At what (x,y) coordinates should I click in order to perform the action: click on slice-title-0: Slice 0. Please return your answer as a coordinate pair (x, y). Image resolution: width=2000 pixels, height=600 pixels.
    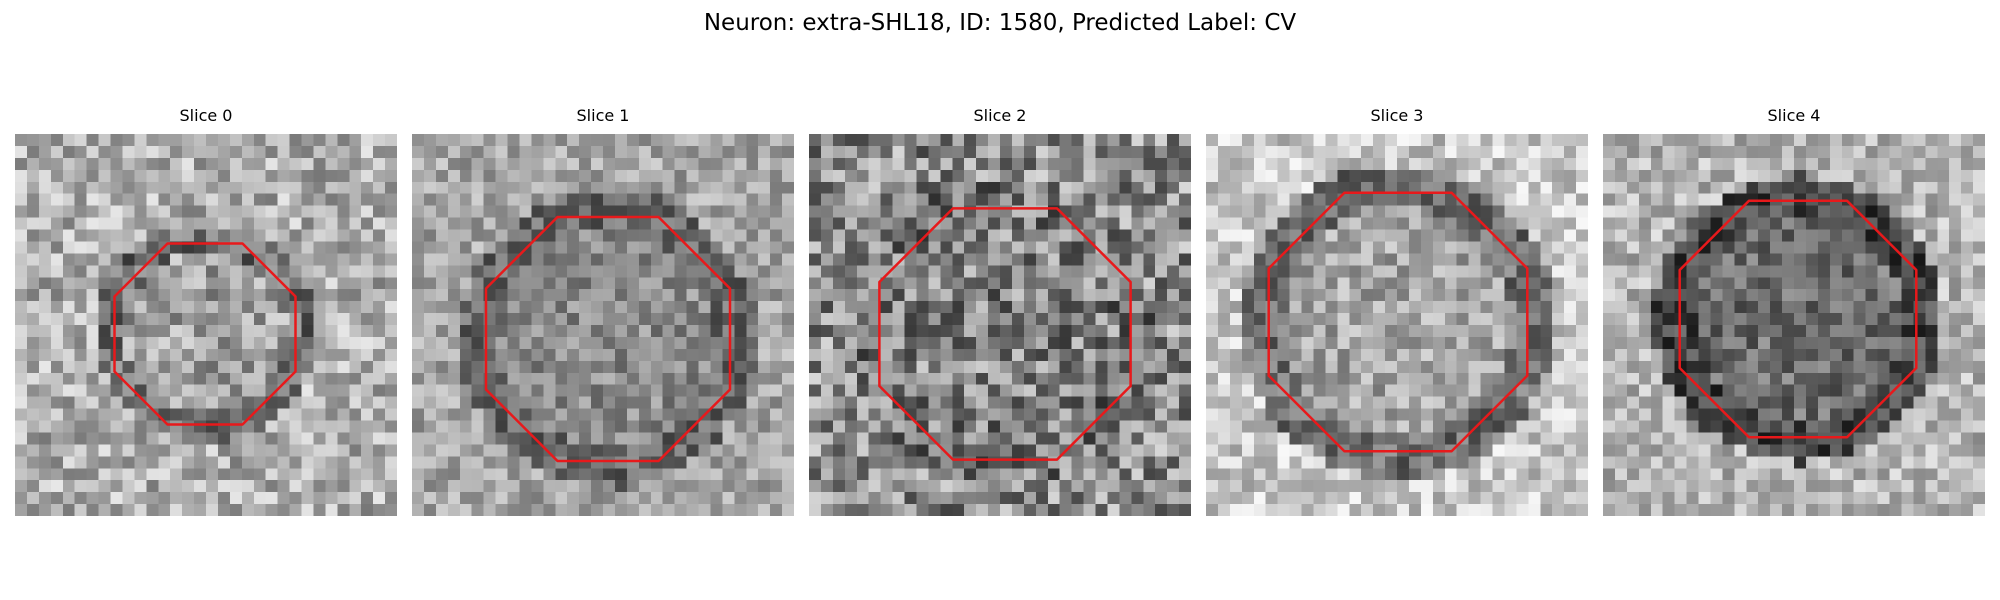
    Looking at the image, I should click on (206, 115).